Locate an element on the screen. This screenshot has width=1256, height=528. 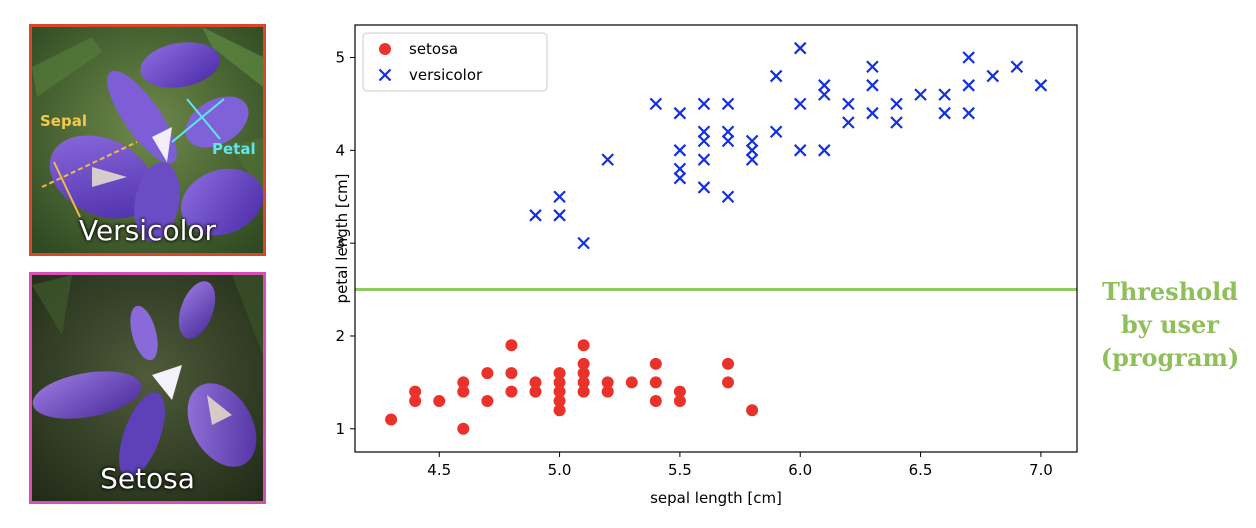
x-tick-label: 7.0 is located at coordinates (1041, 470).